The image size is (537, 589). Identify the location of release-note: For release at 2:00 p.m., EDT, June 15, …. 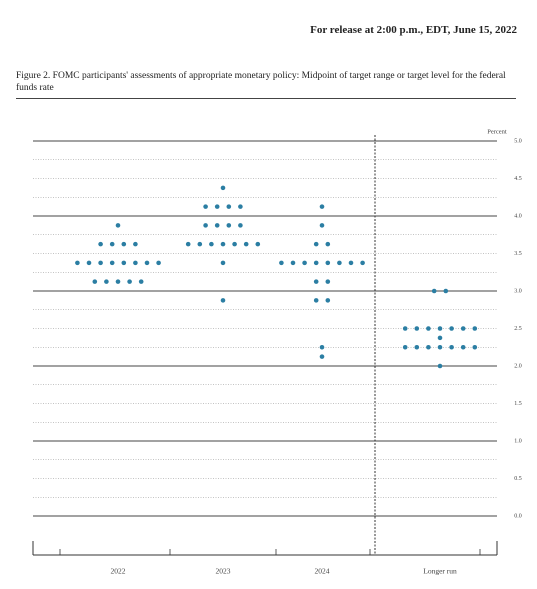
(413, 30).